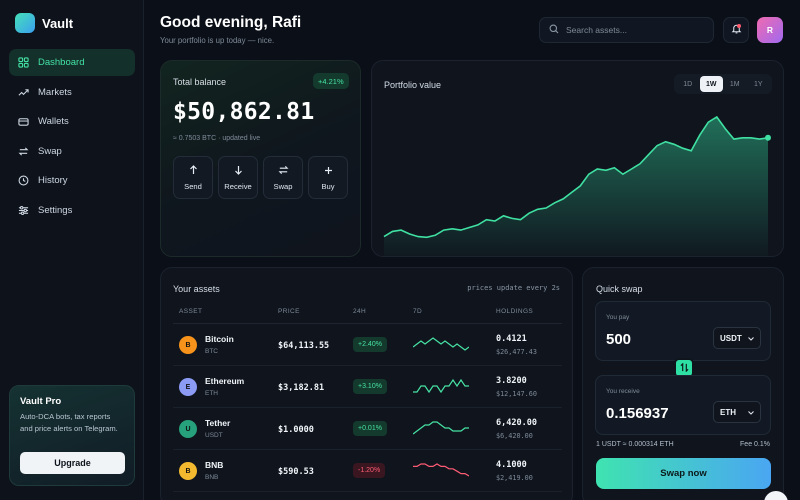 This screenshot has height=500, width=800. I want to click on page-subtitle: Your portfolio is up today — nice., so click(217, 40).